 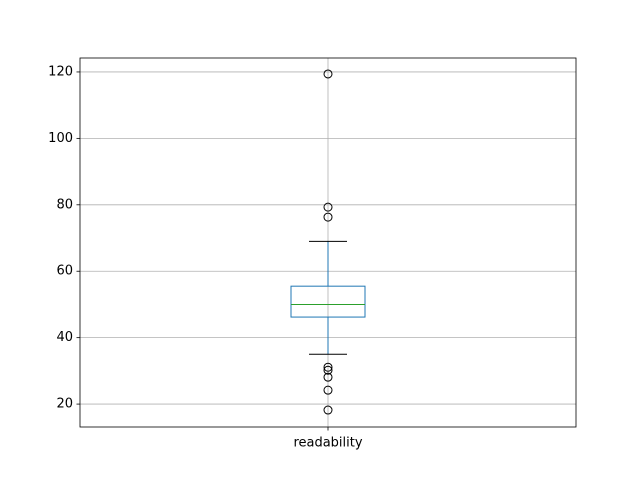 I want to click on y-tick-label: 80, so click(x=64, y=204).